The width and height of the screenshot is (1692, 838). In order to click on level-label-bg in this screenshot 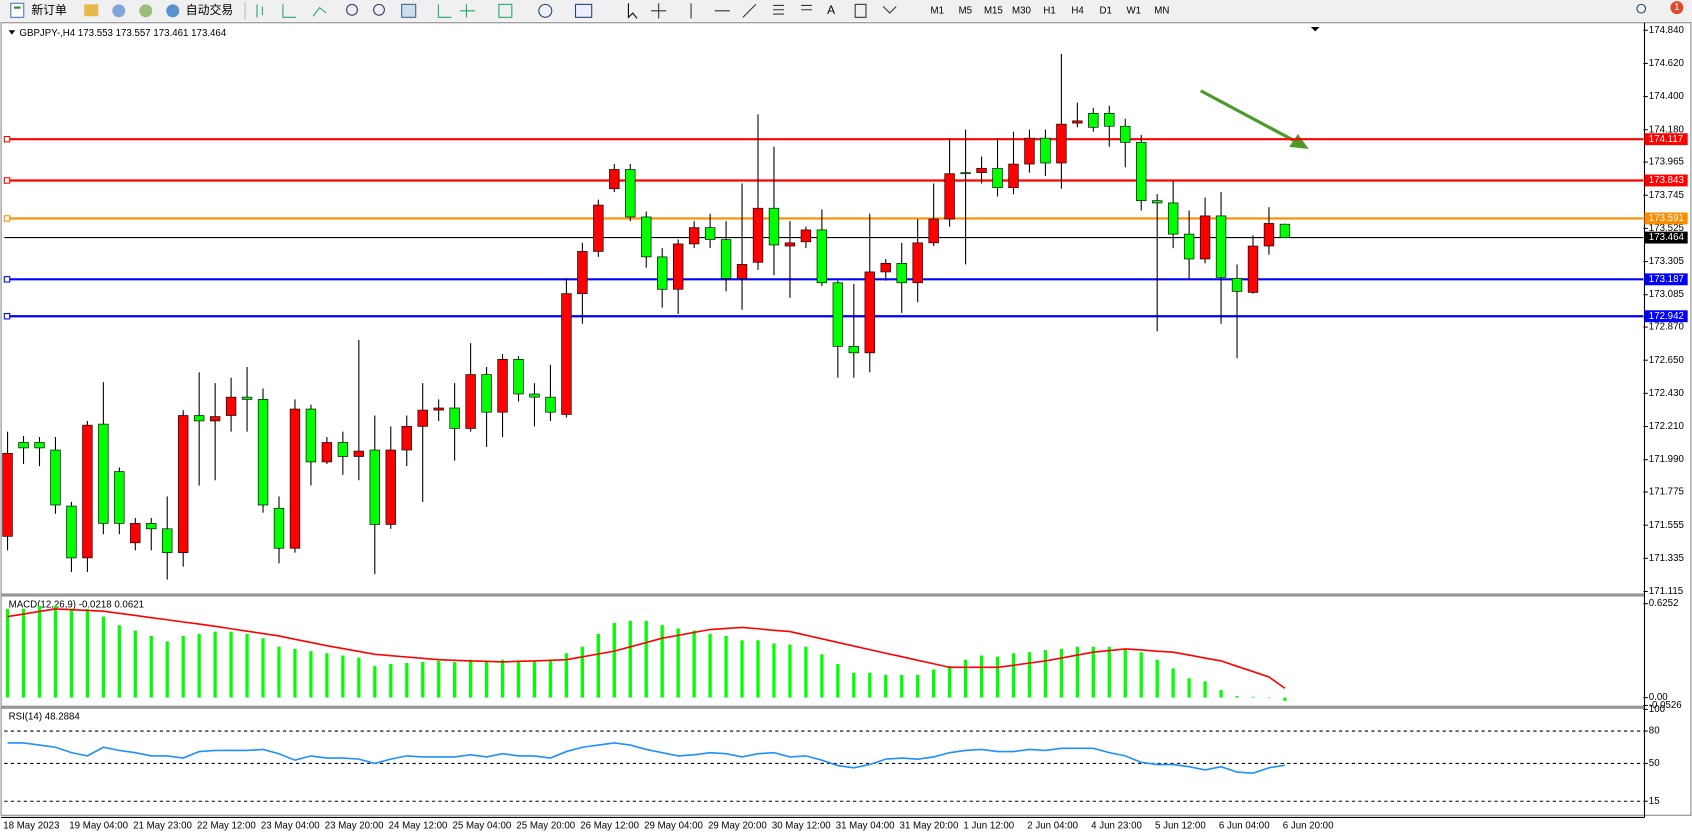, I will do `click(1666, 237)`.